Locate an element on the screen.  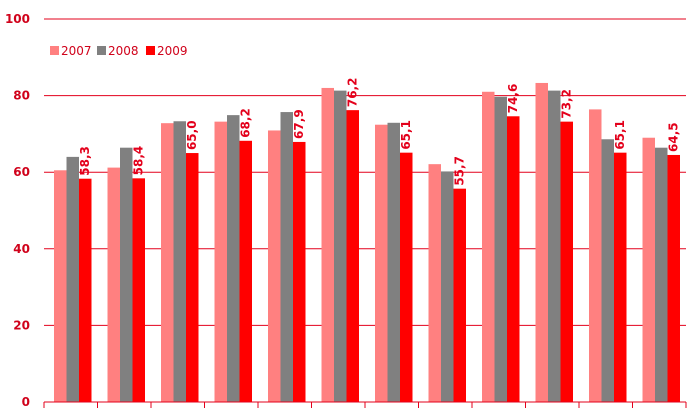
data-label: 55,7 is located at coordinates (460, 171).